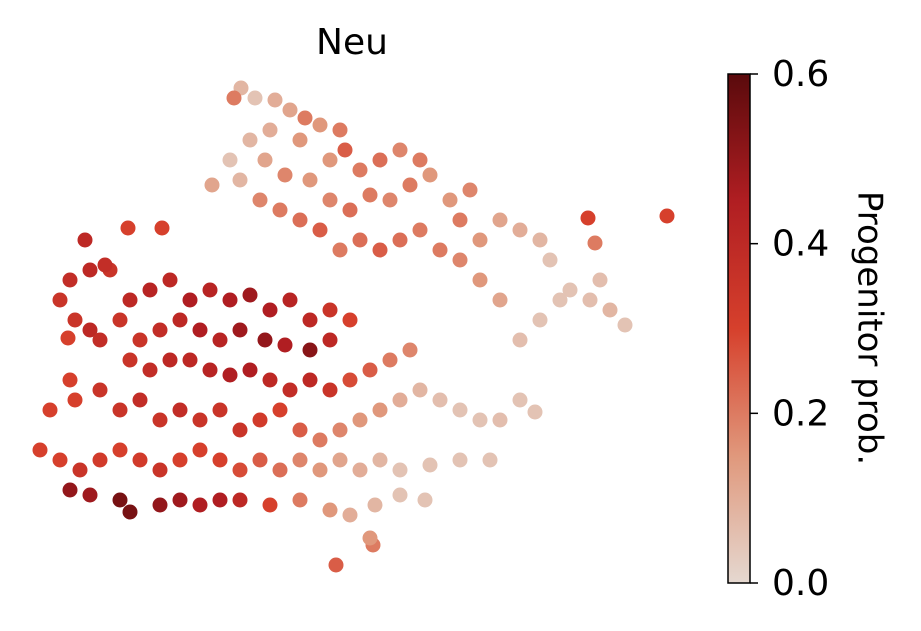 This screenshot has height=631, width=921. What do you see at coordinates (870, 328) in the screenshot?
I see `colorbar-label: Progenitor prob.` at bounding box center [870, 328].